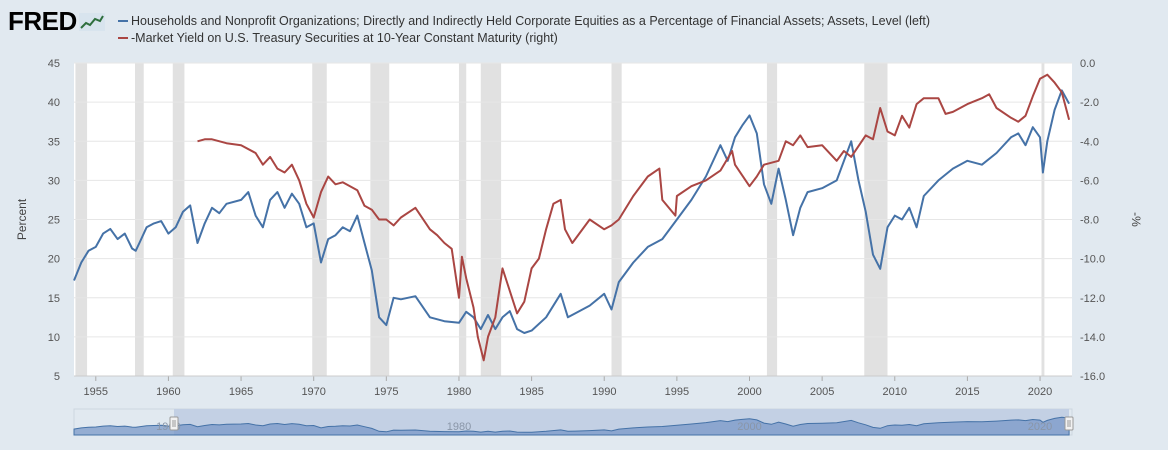 Image resolution: width=1168 pixels, height=450 pixels. What do you see at coordinates (749, 427) in the screenshot?
I see `navigator-label: 2000` at bounding box center [749, 427].